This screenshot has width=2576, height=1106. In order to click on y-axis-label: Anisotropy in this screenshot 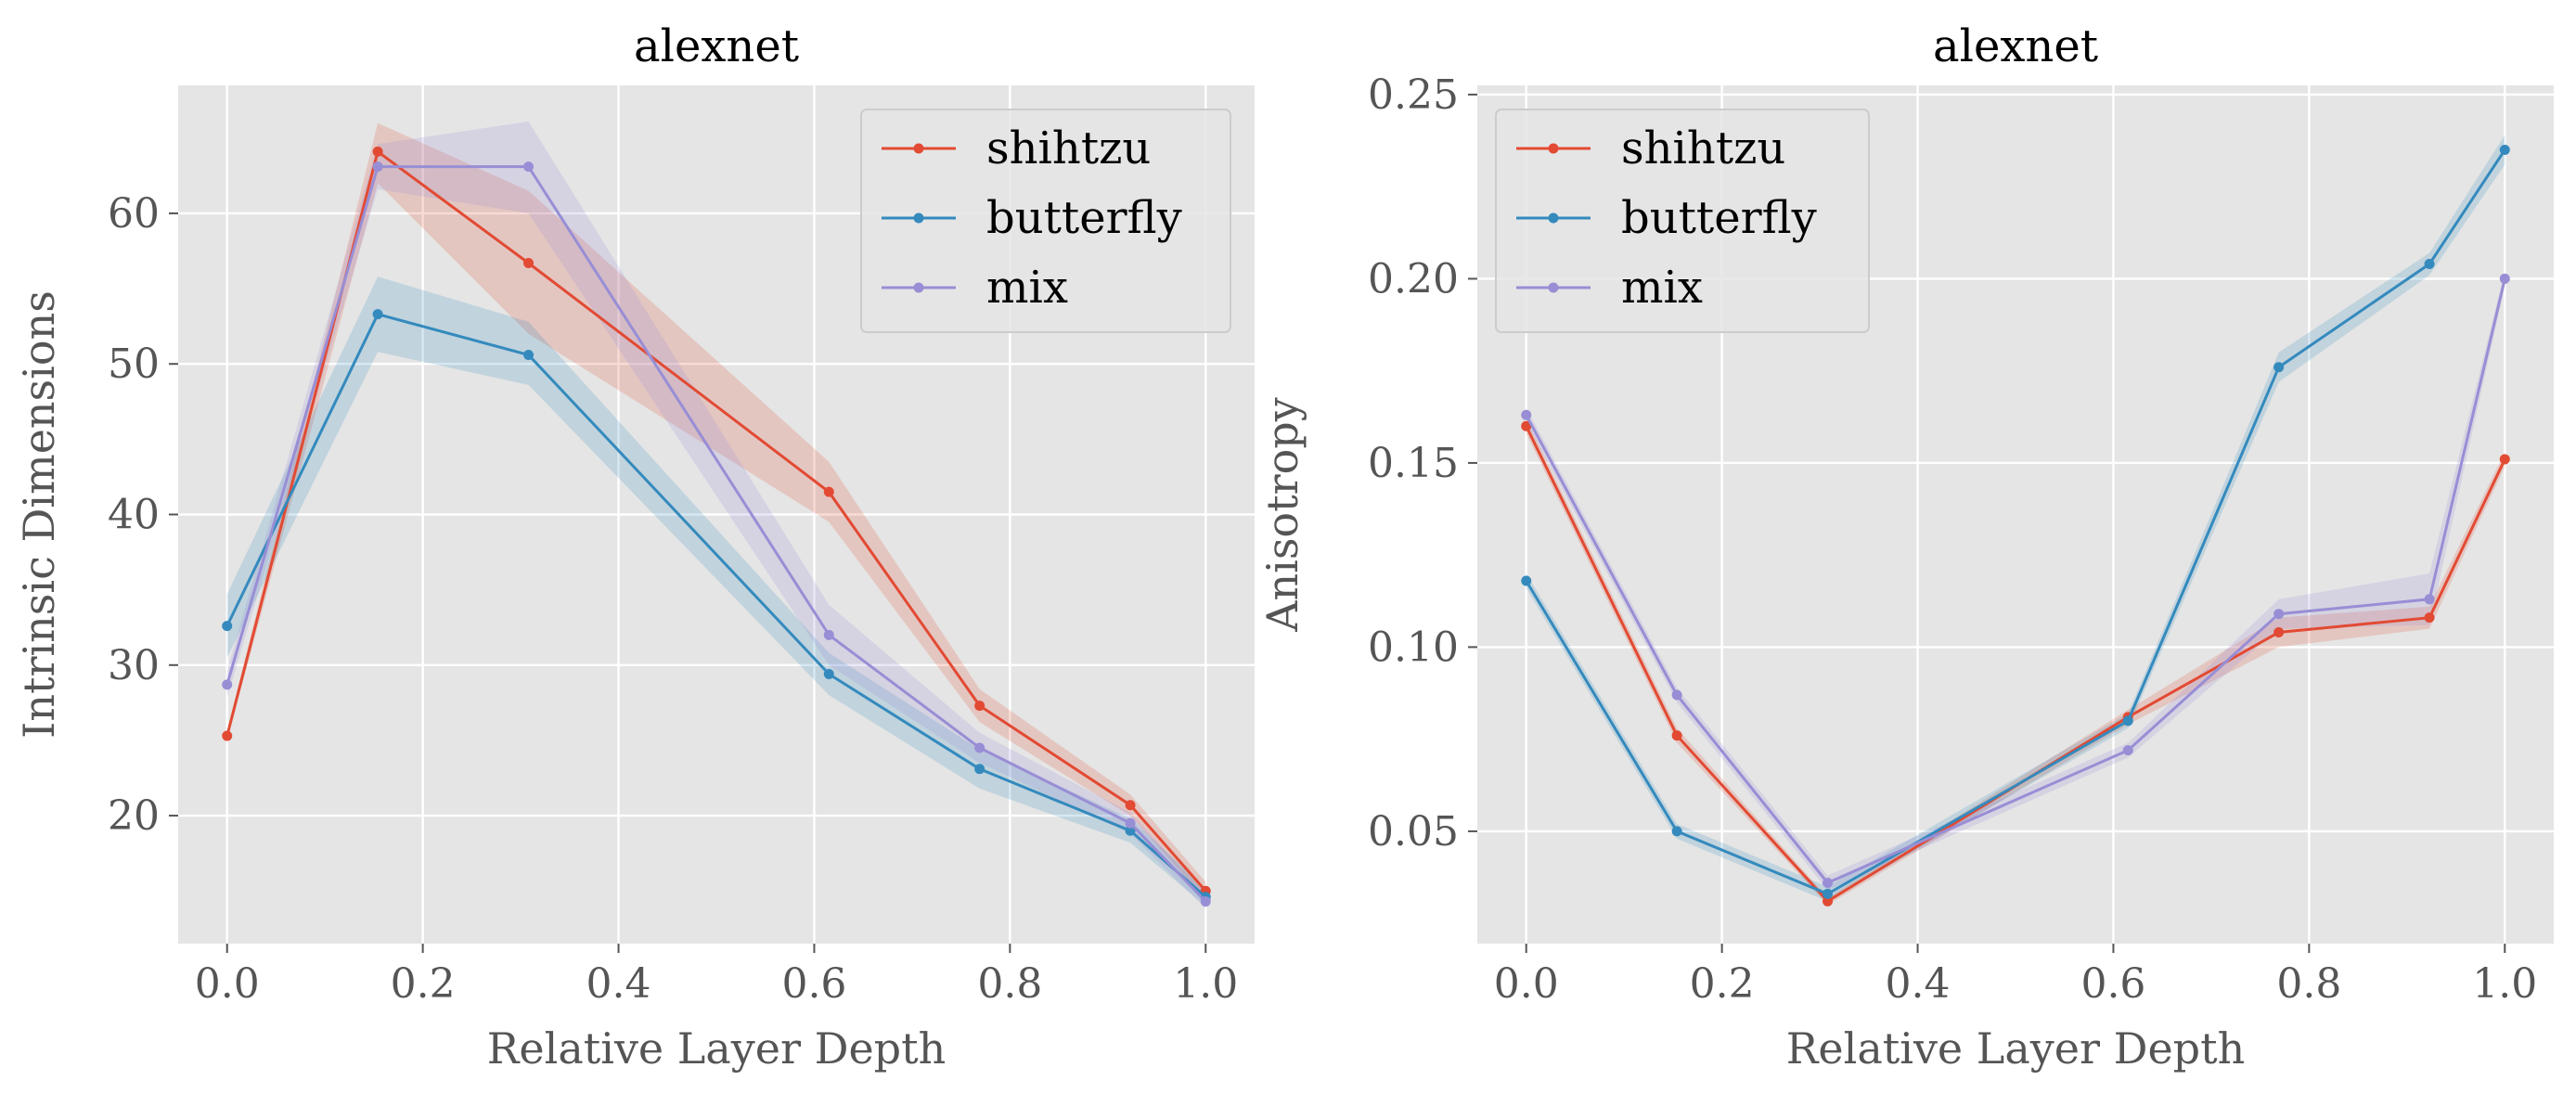, I will do `click(1282, 514)`.